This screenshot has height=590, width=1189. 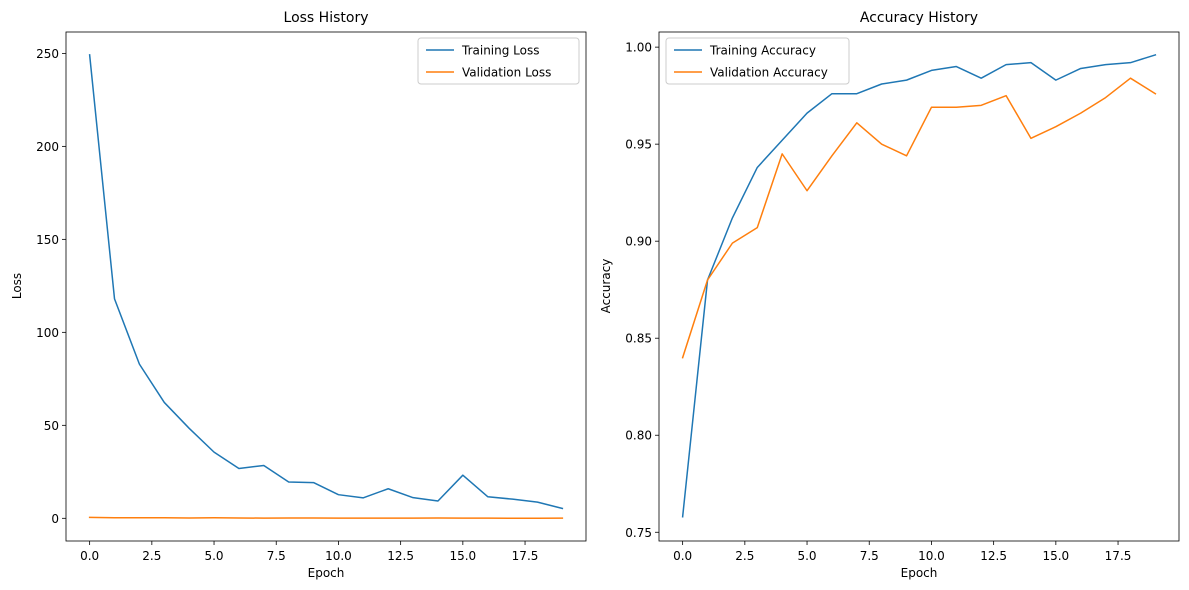 I want to click on loss-chart-xlabel: Epoch, so click(x=326, y=573).